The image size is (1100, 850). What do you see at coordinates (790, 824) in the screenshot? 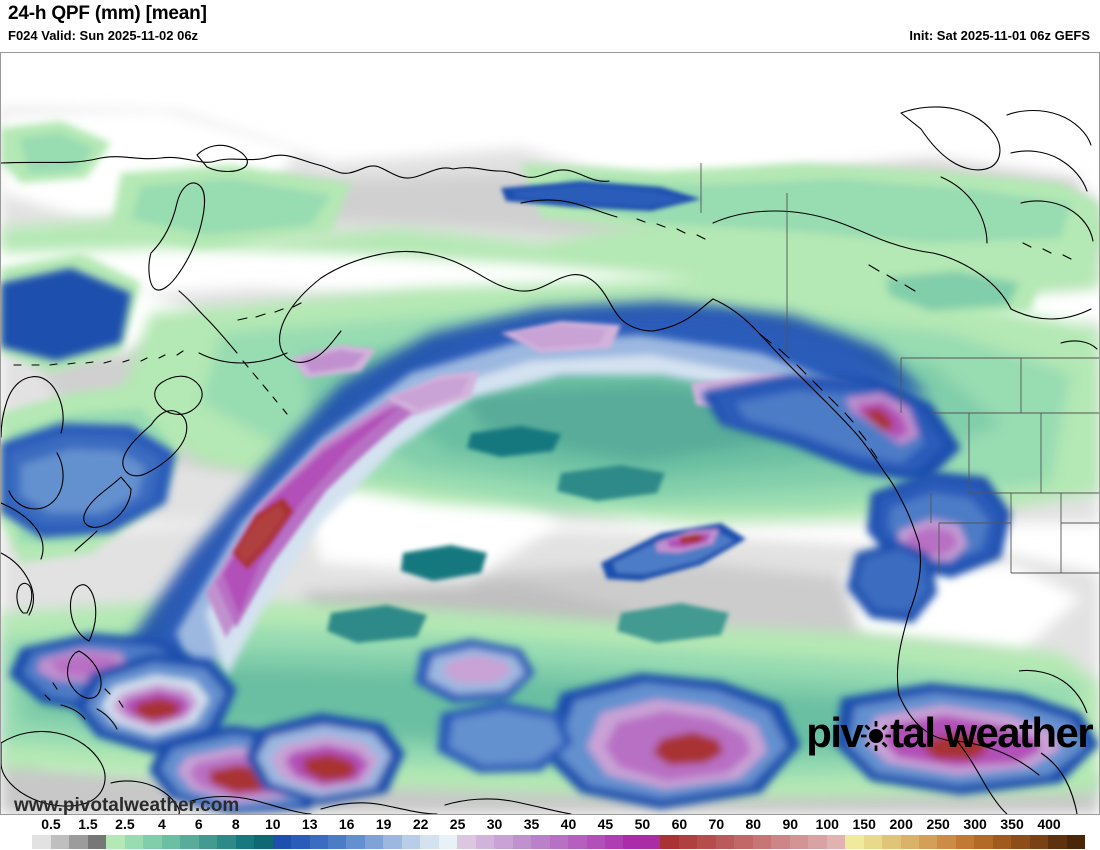
I see `colorbar-tick: 90` at bounding box center [790, 824].